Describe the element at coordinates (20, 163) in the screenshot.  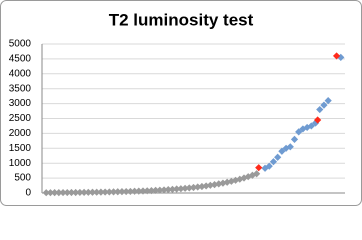
I see `y-tick-label: 1000` at that location.